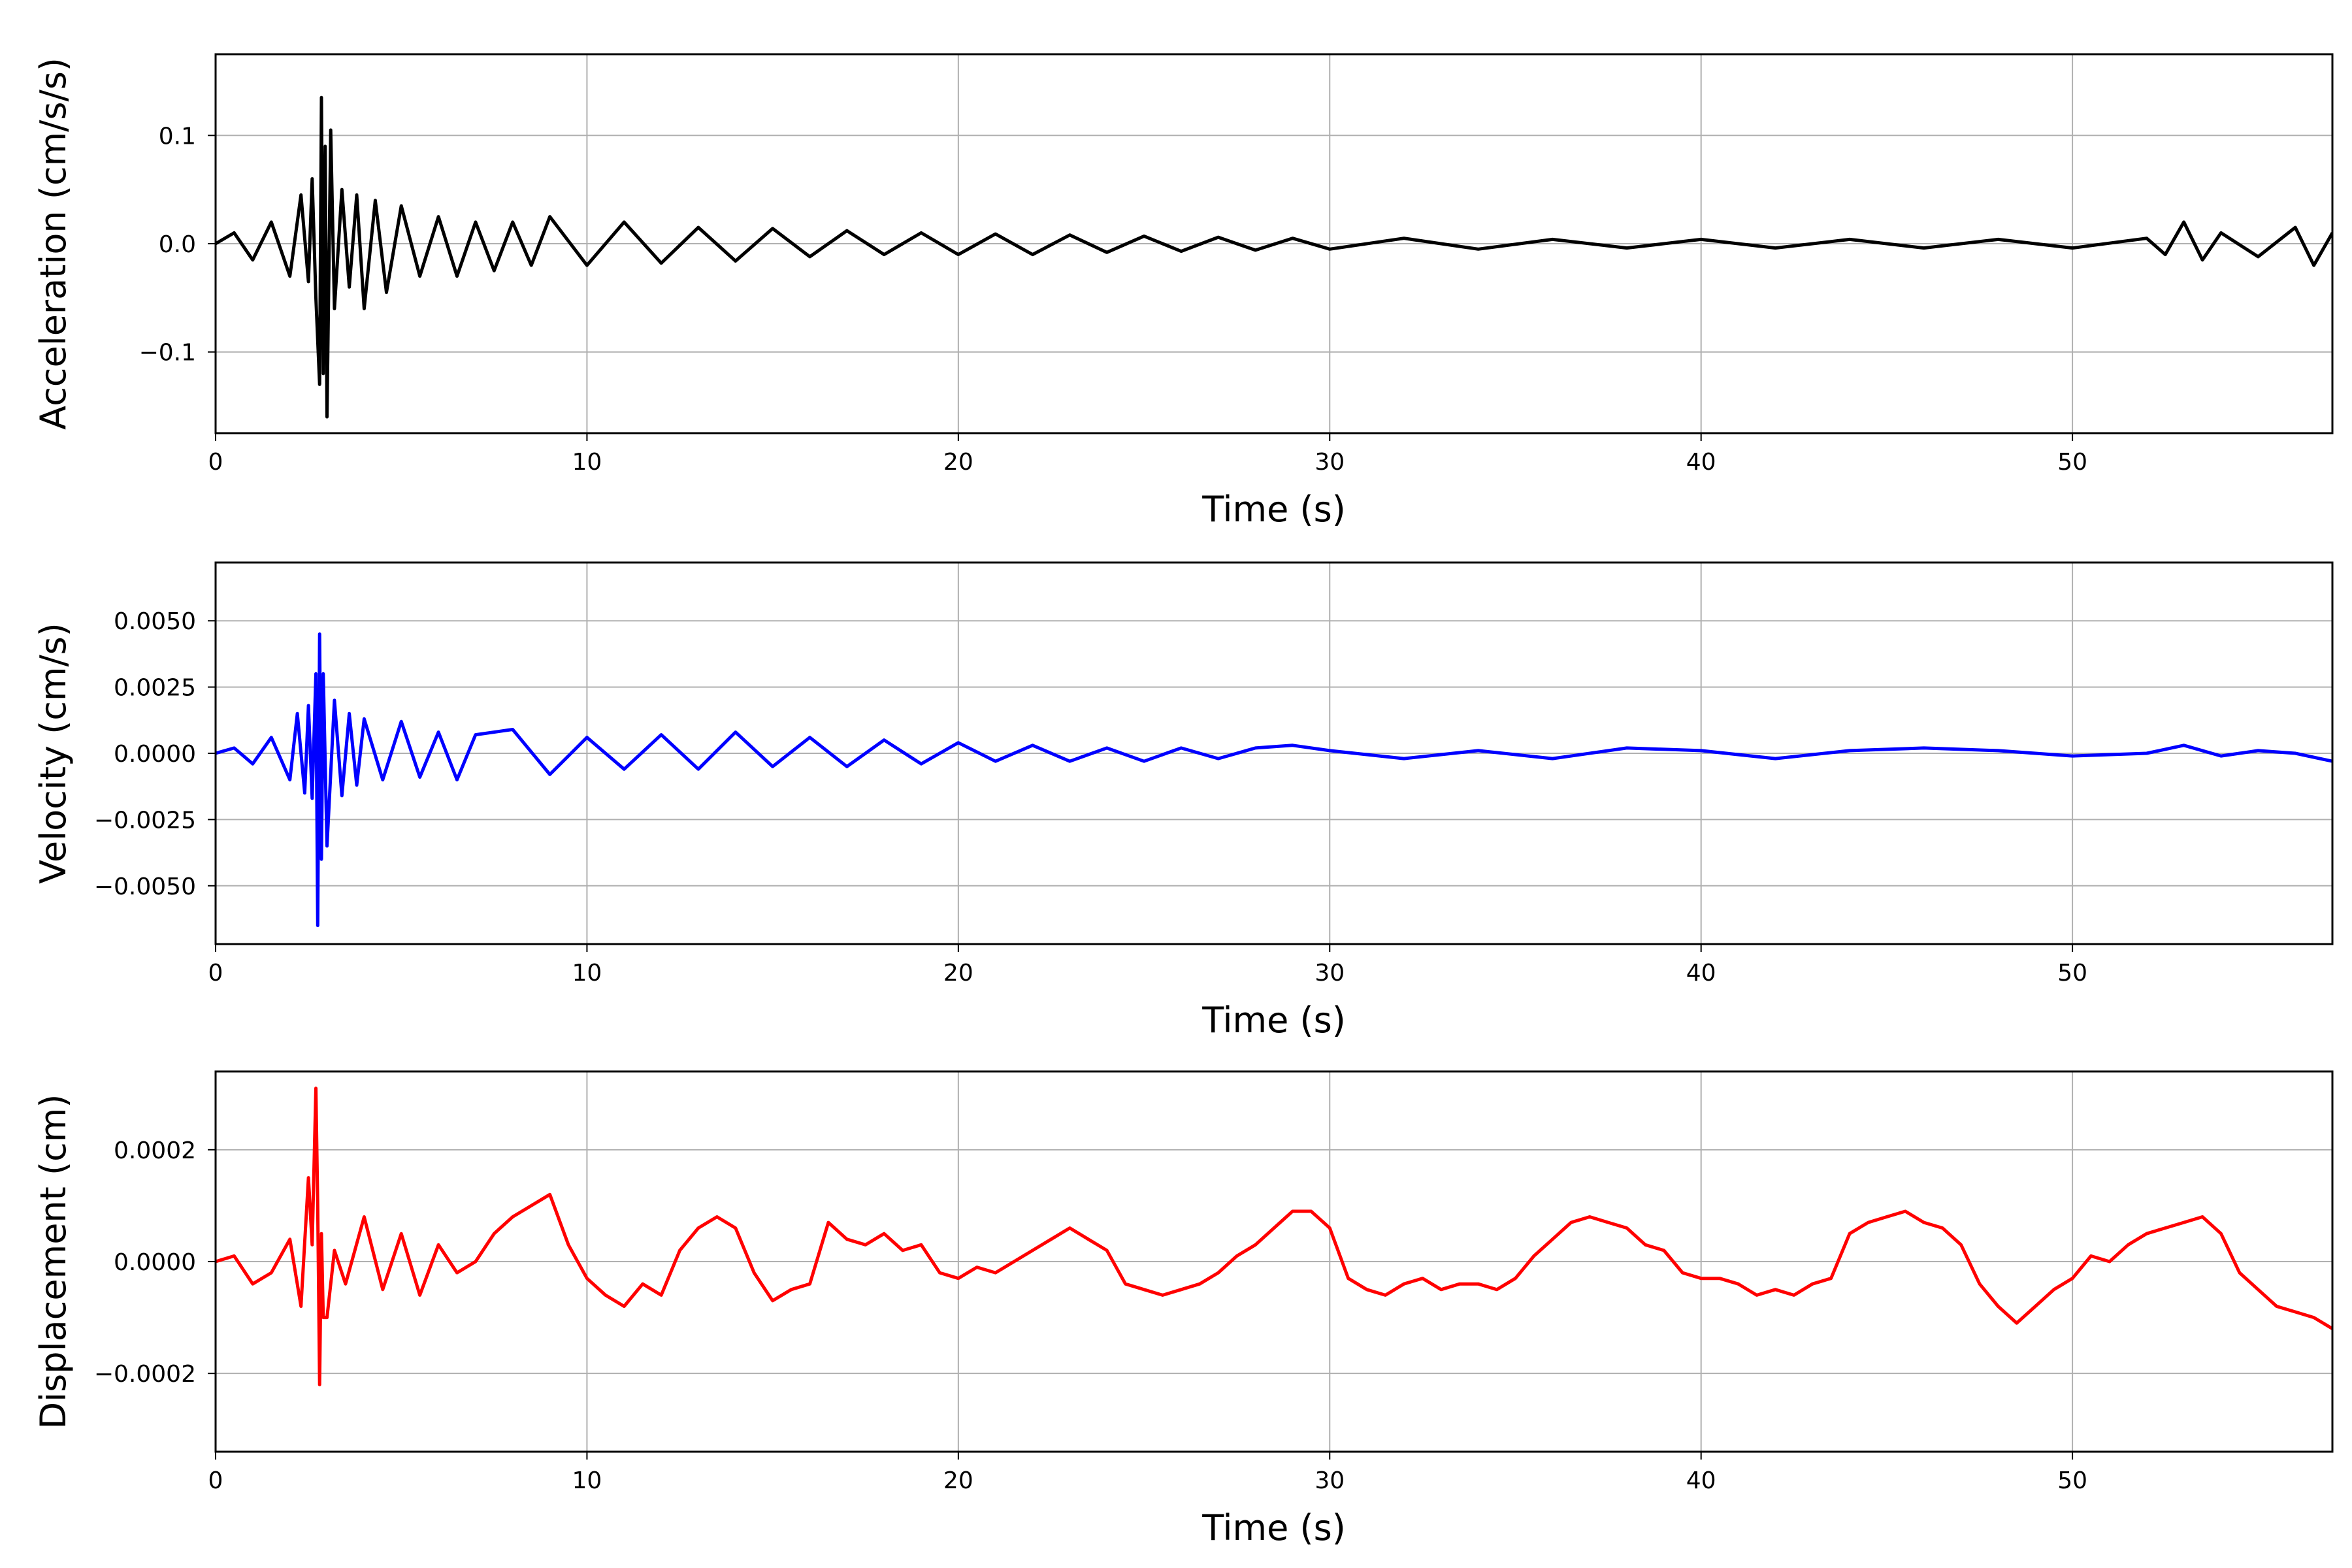  What do you see at coordinates (145, 820) in the screenshot?
I see `velocity-ytick-label: −0.0025` at bounding box center [145, 820].